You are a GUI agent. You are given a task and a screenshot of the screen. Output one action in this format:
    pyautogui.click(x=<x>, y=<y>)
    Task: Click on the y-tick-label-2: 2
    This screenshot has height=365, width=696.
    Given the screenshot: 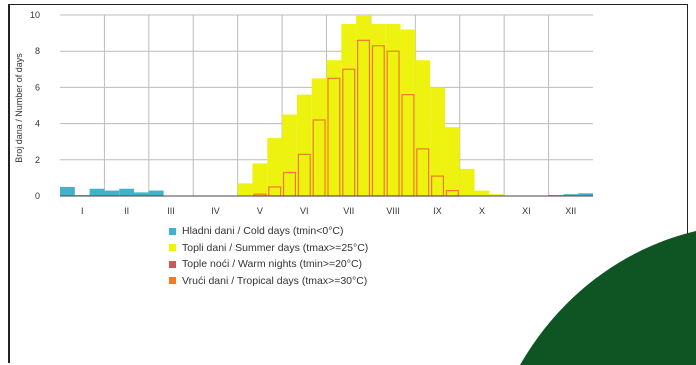 What is the action you would take?
    pyautogui.click(x=37, y=160)
    